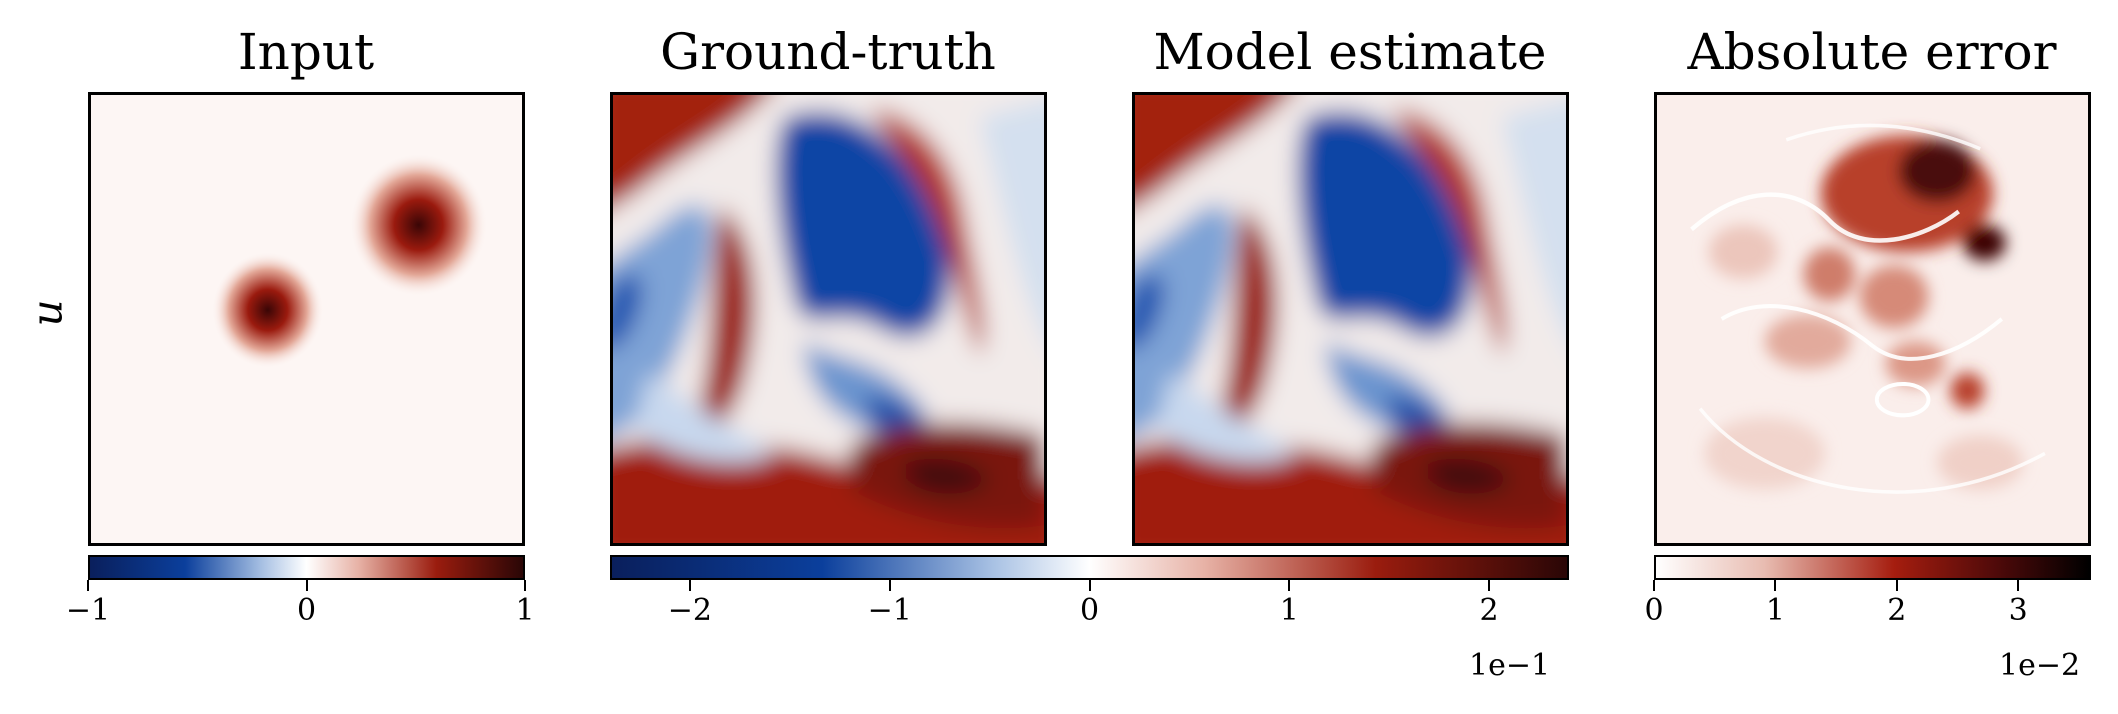 The width and height of the screenshot is (2118, 714). I want to click on heatmap-absolute-error, so click(1872, 319).